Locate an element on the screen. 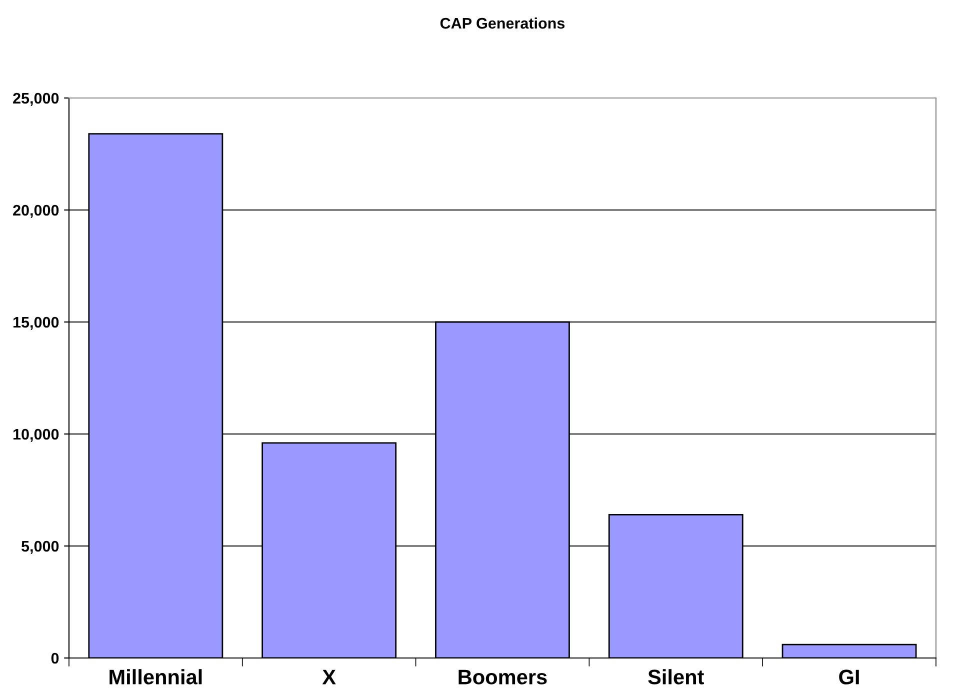  x-tick-label: X is located at coordinates (329, 677).